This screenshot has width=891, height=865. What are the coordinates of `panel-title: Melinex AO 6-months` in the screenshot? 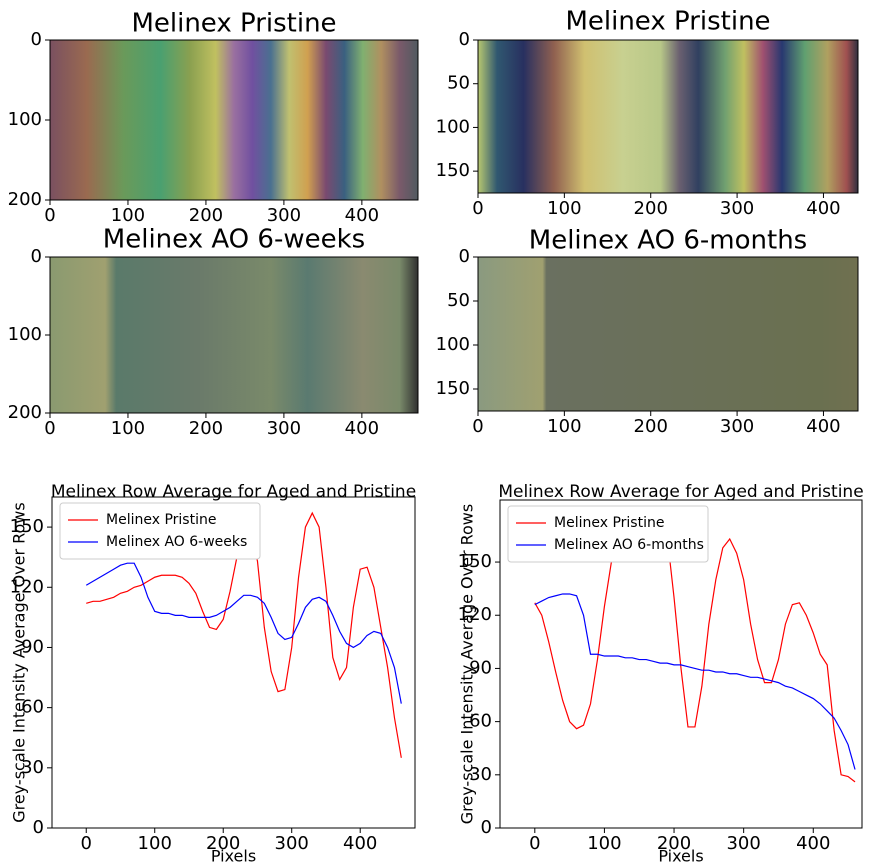 It's located at (668, 241).